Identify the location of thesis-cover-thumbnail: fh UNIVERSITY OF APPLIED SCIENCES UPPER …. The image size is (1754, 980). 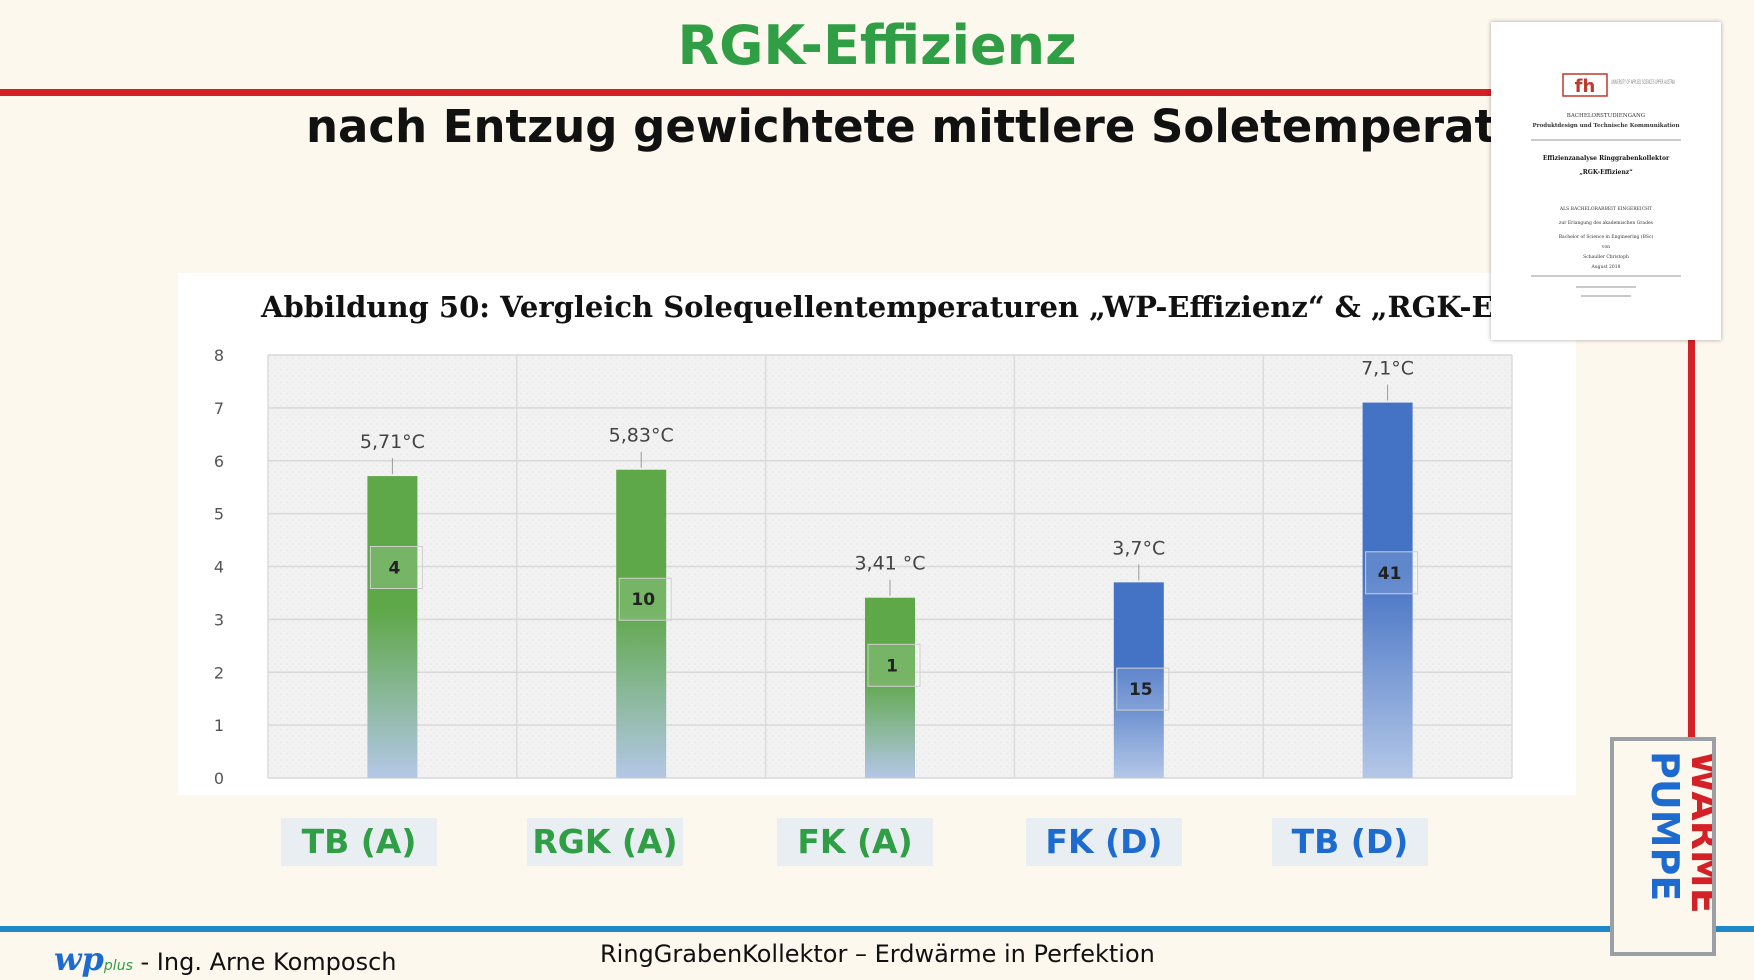
(1606, 181).